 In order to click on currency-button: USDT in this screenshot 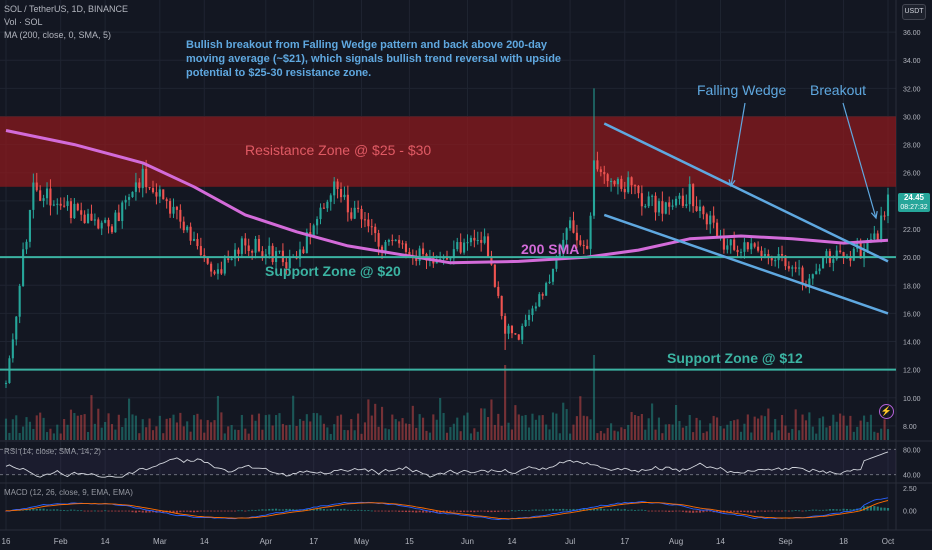, I will do `click(914, 12)`.